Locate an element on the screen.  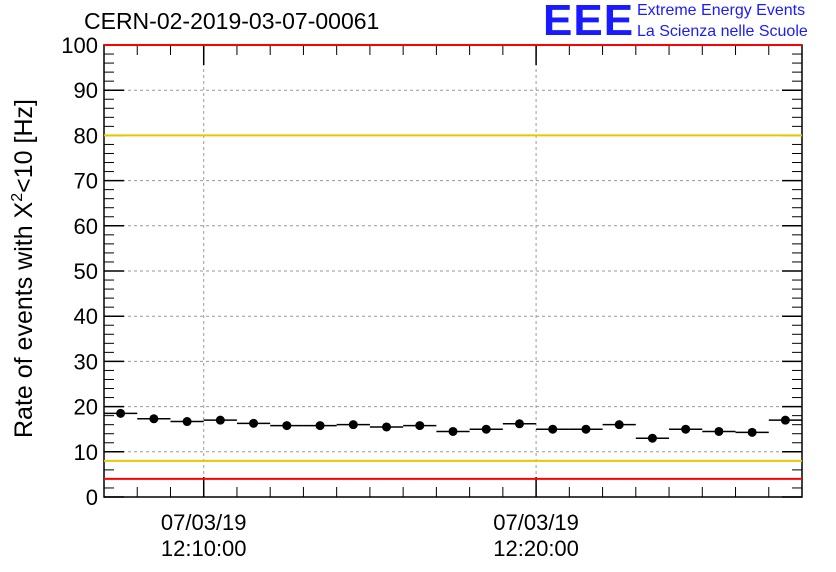
y-axis-label: Rate of events with X2<10 [Hz] is located at coordinates (23, 268).